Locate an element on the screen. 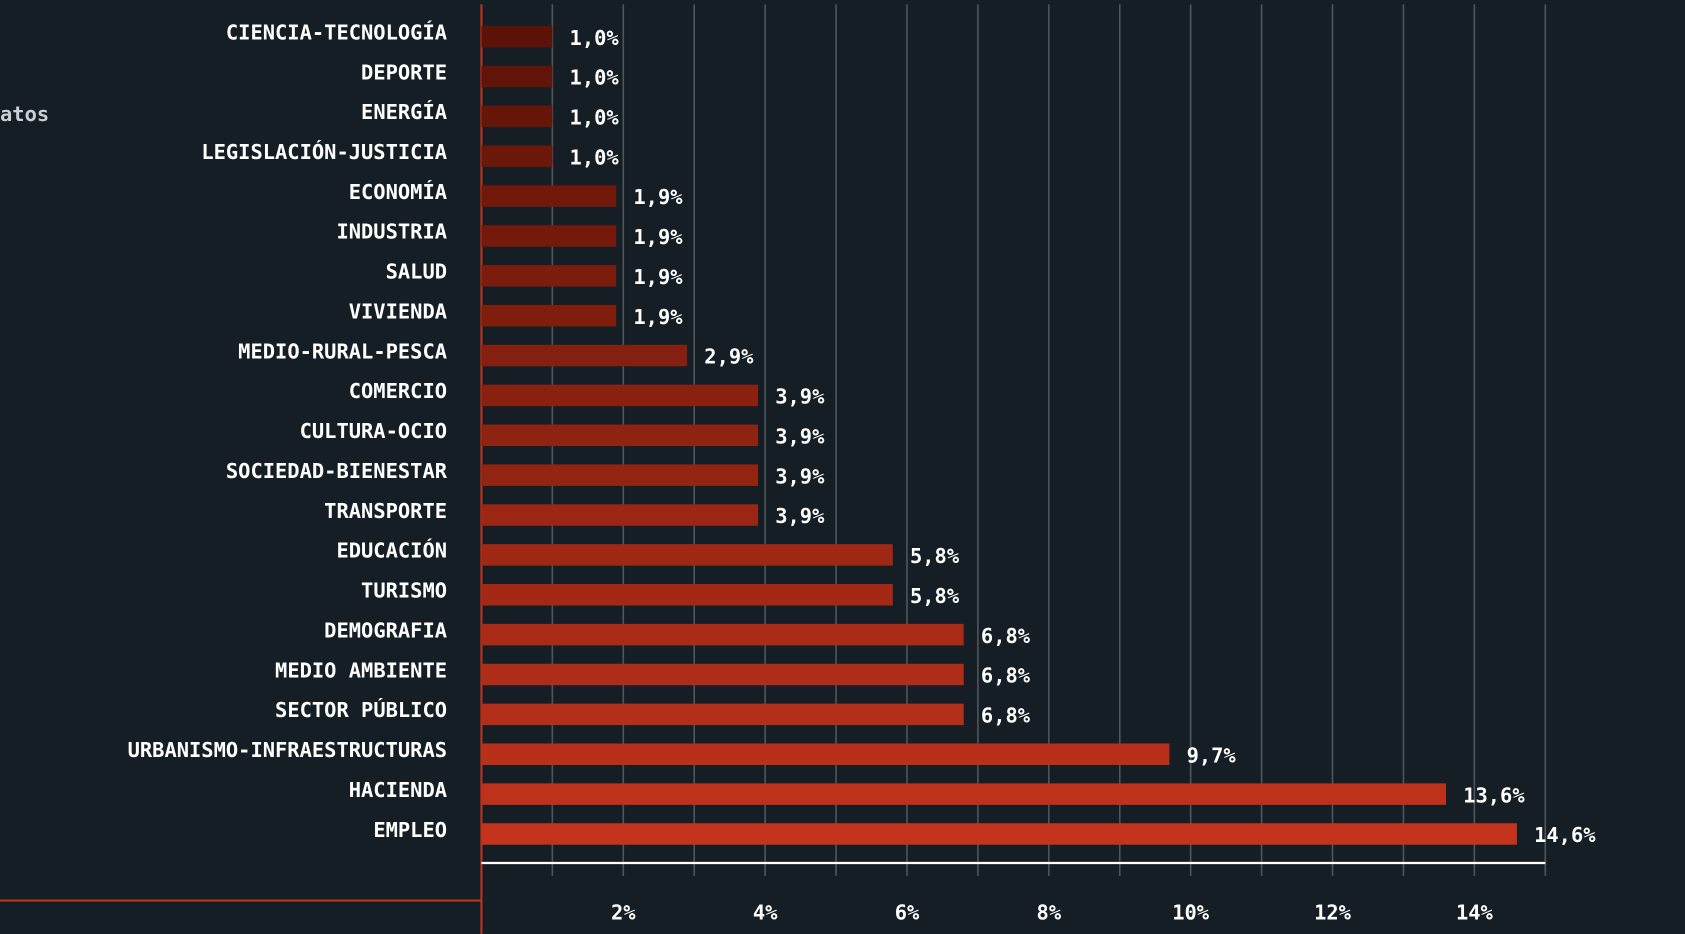  x-tick-label: 8% is located at coordinates (1049, 913).